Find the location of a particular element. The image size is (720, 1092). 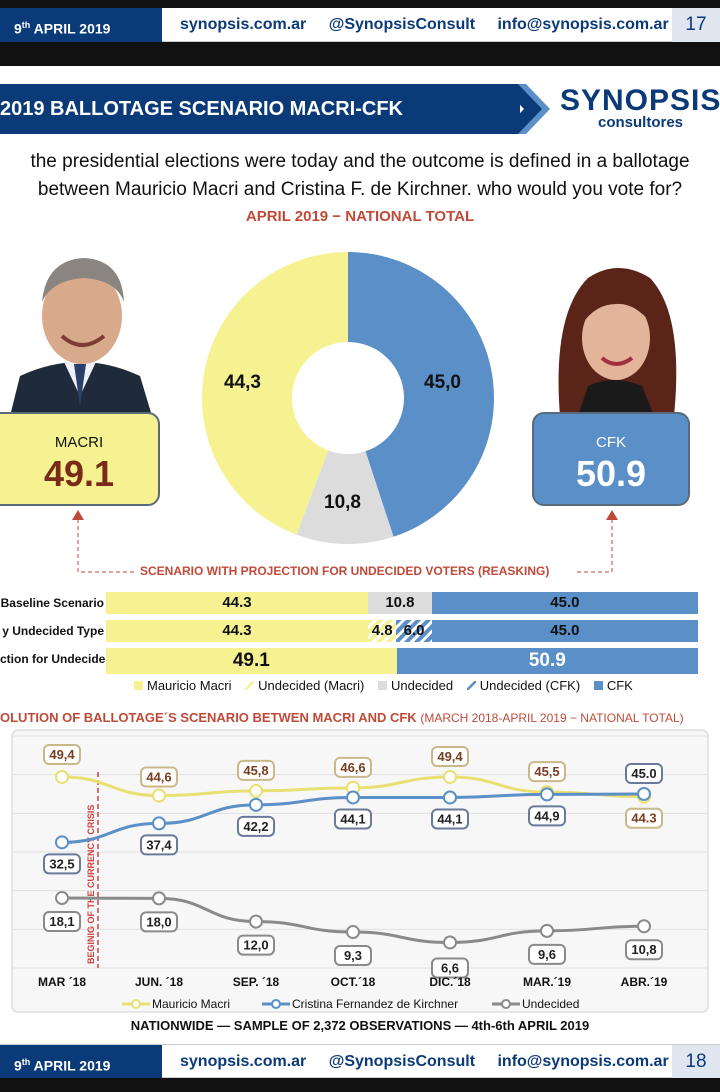

footer-date: 9th APRIL 2019 is located at coordinates (81, 1062).